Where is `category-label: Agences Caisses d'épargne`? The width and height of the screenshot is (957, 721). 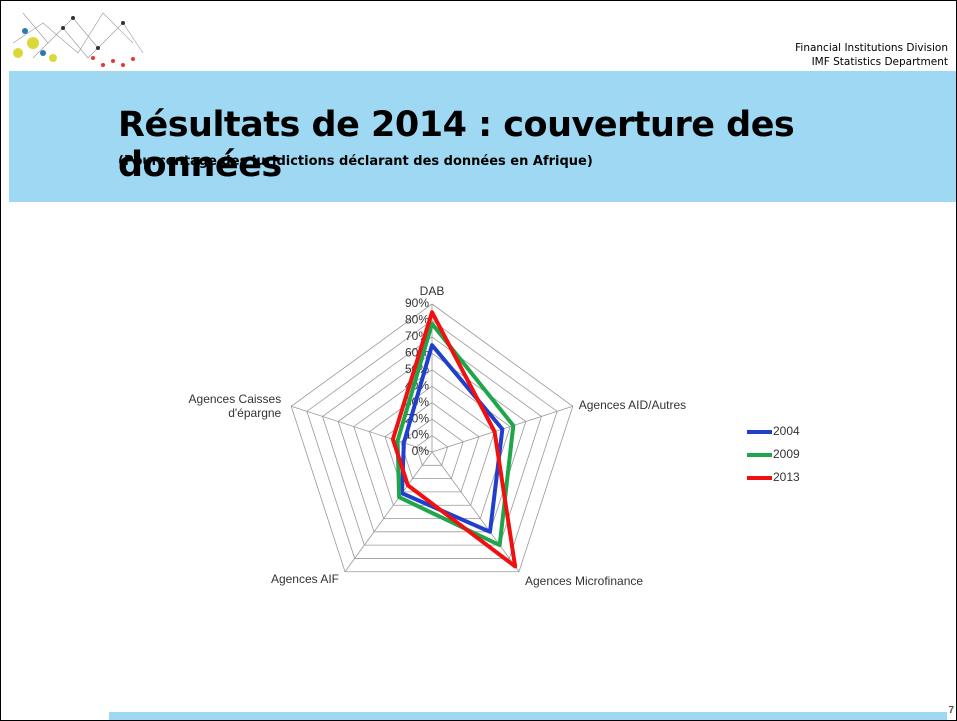 category-label: Agences Caisses d'épargne is located at coordinates (235, 406).